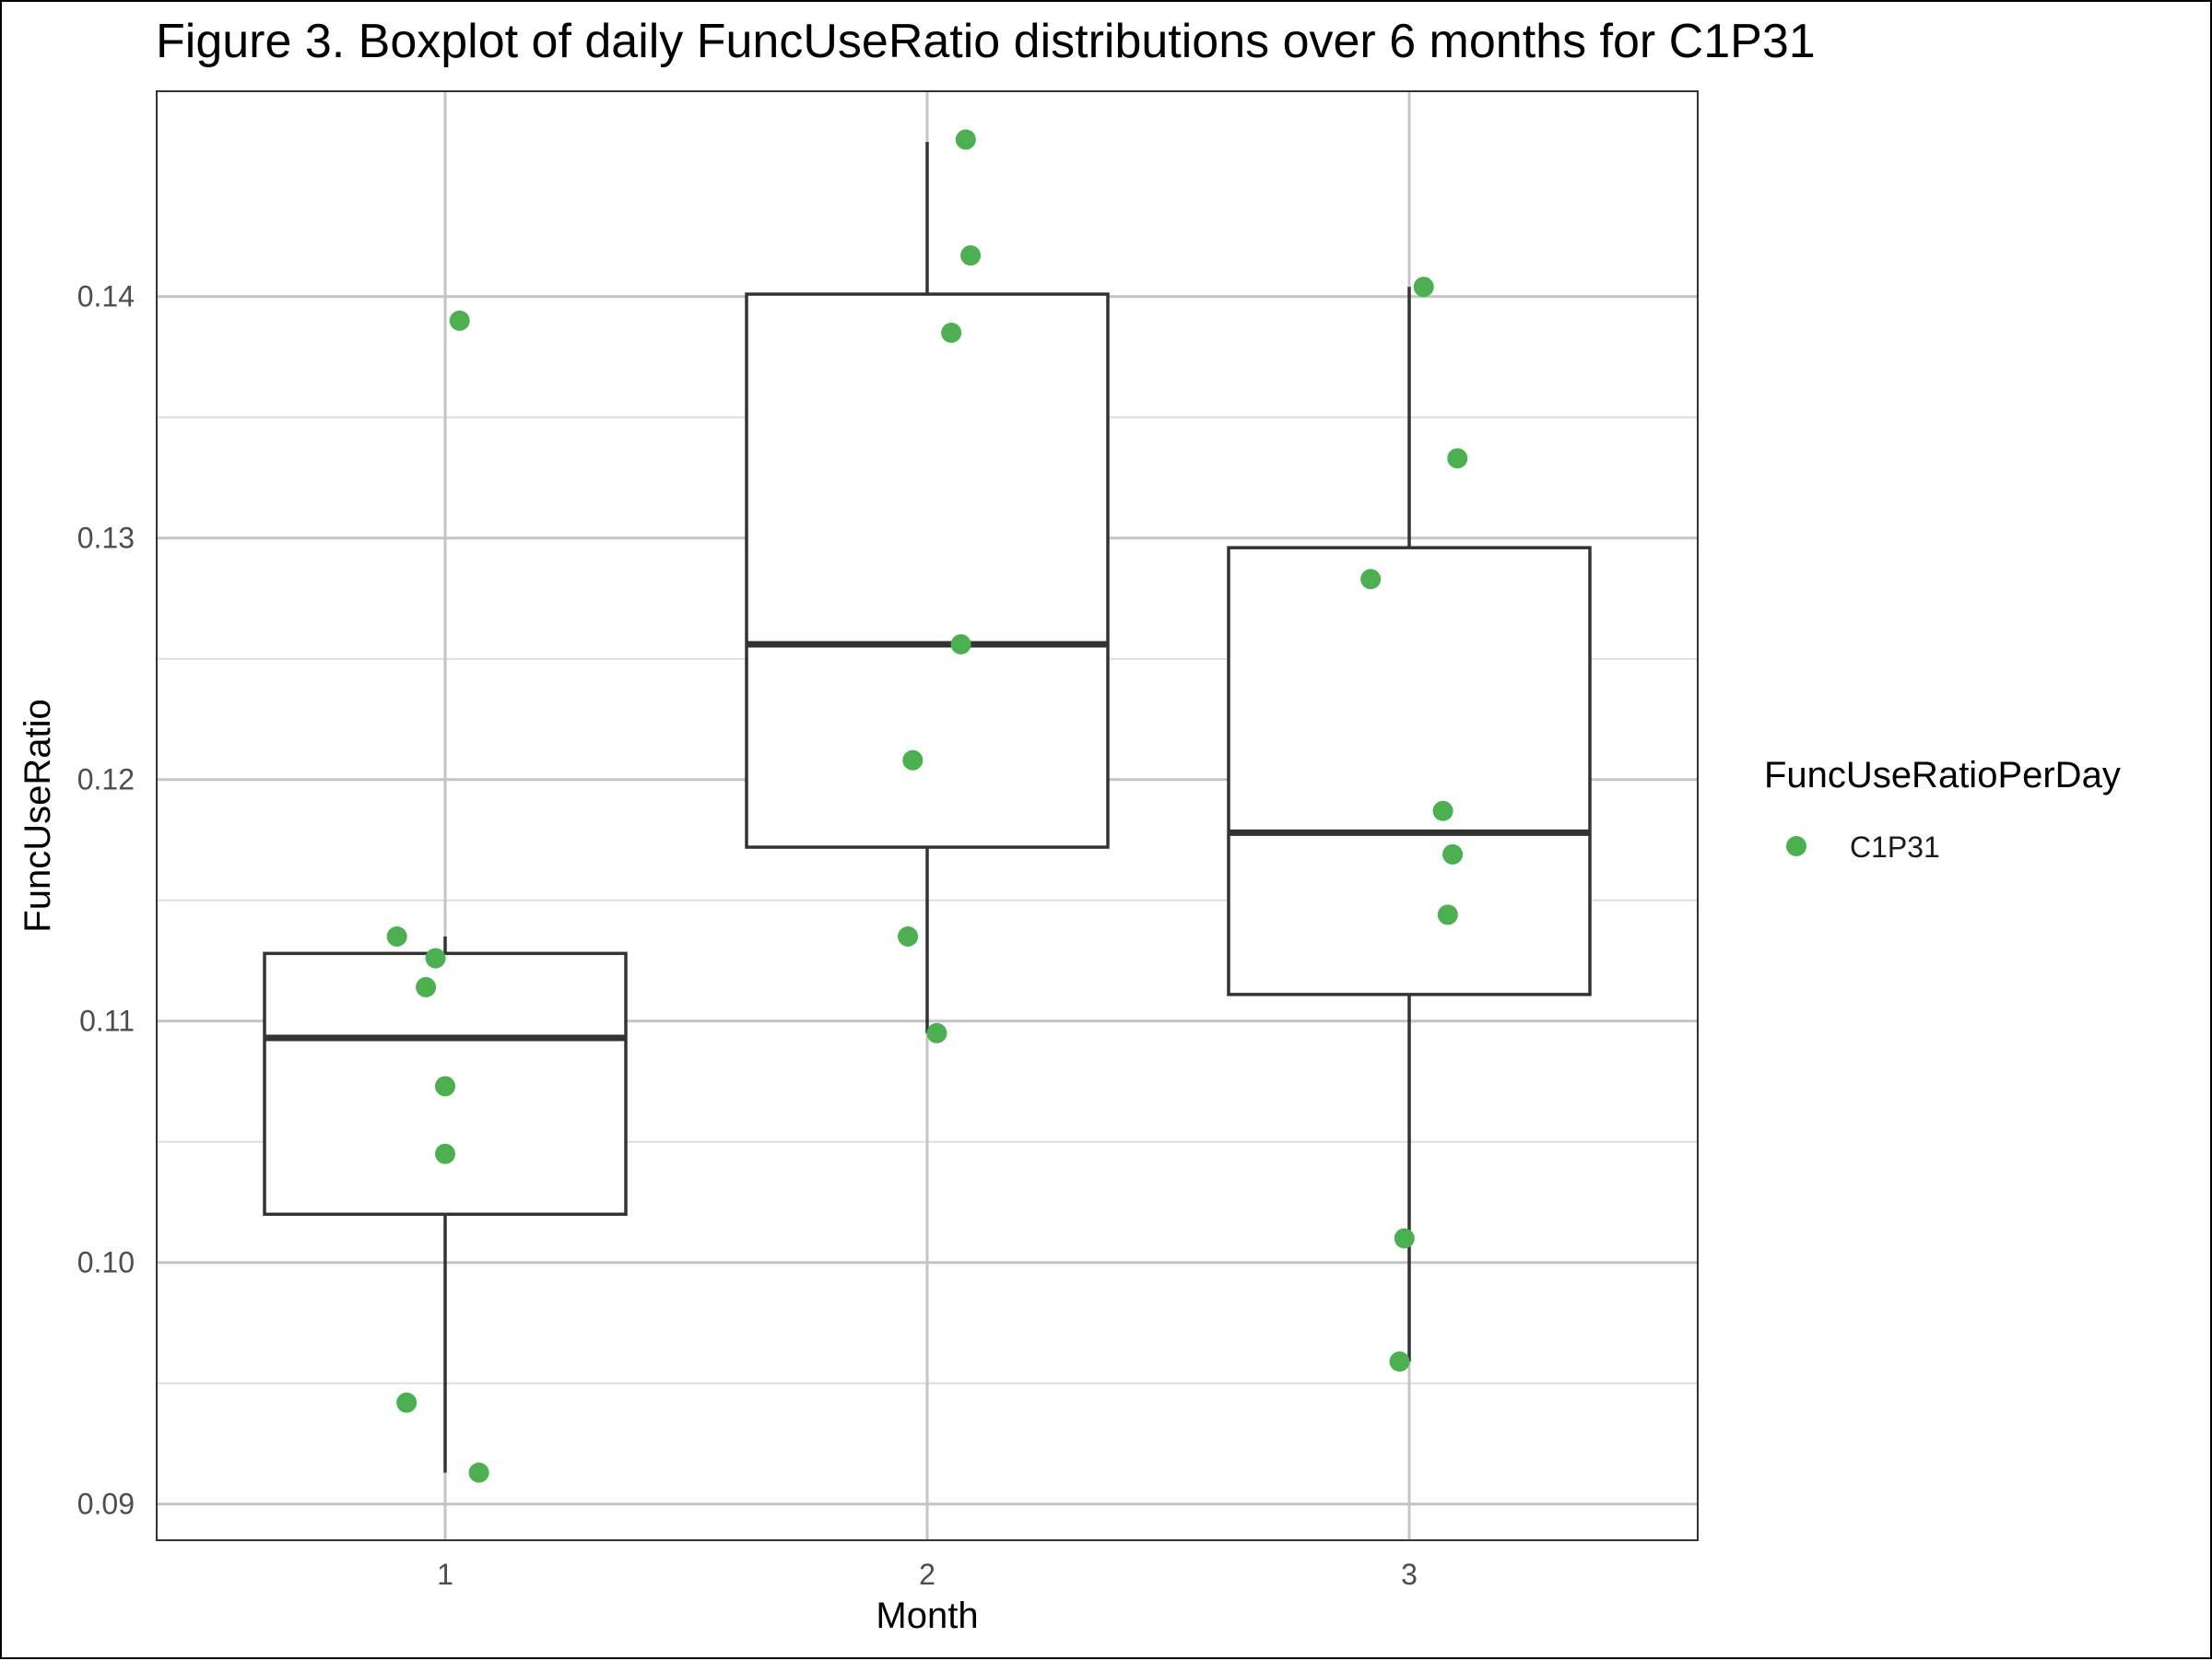  Describe the element at coordinates (106, 900) in the screenshot. I see `y-axis-ticks: 0.09 0.10 0.11 0.12 0.13 0.14` at that location.